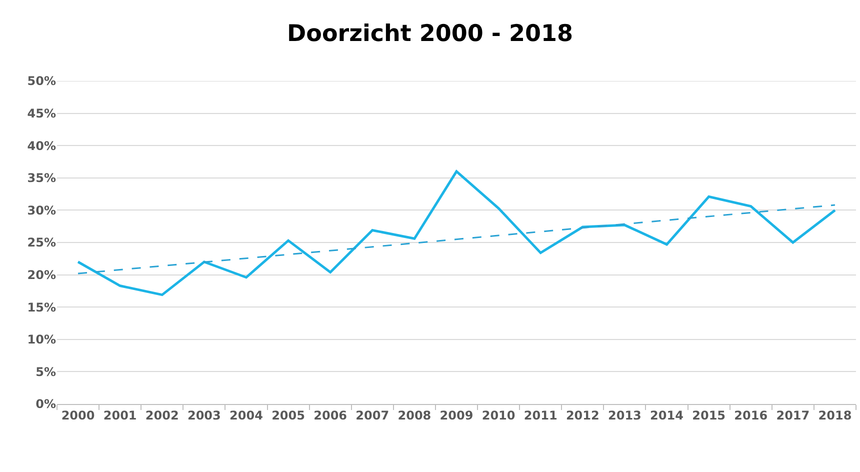  What do you see at coordinates (41, 339) in the screenshot?
I see `y-tick-label: 10%` at bounding box center [41, 339].